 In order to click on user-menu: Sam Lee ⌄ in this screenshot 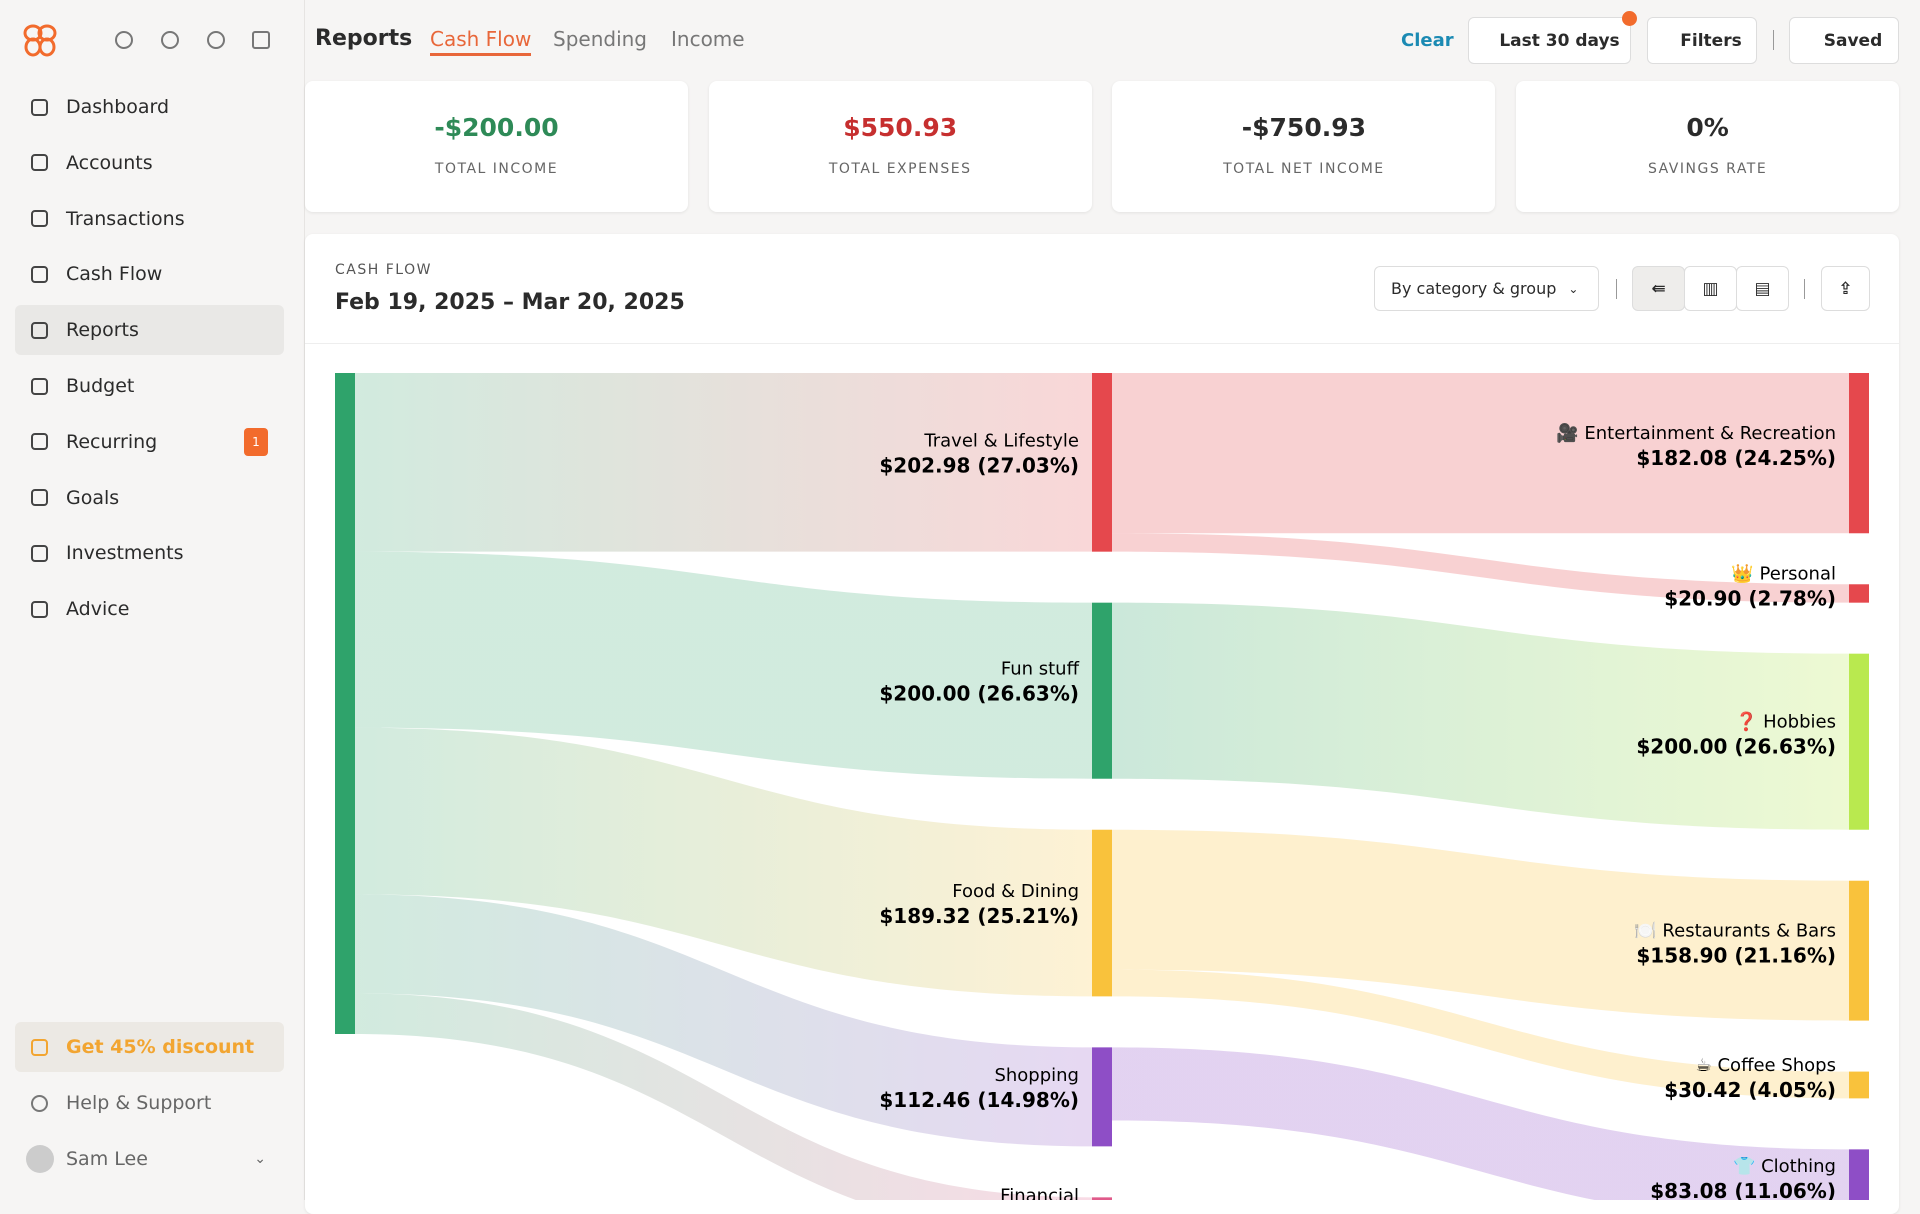, I will do `click(149, 1159)`.